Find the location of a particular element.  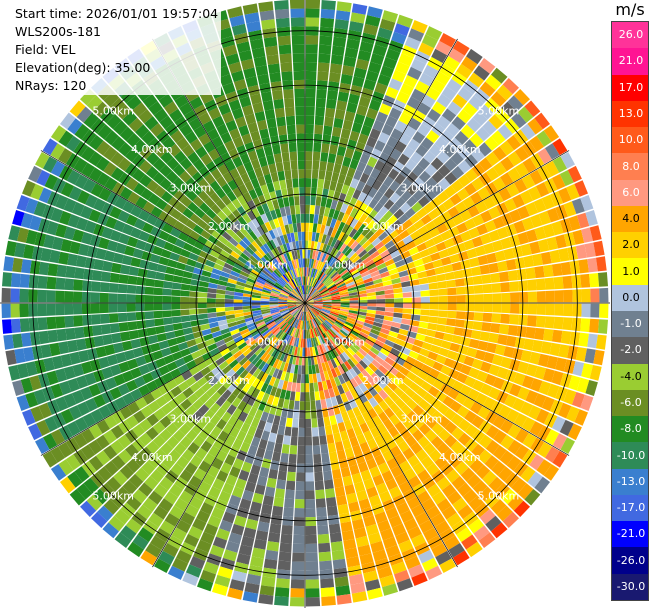

range-ring-label: 5.00km is located at coordinates (113, 496).